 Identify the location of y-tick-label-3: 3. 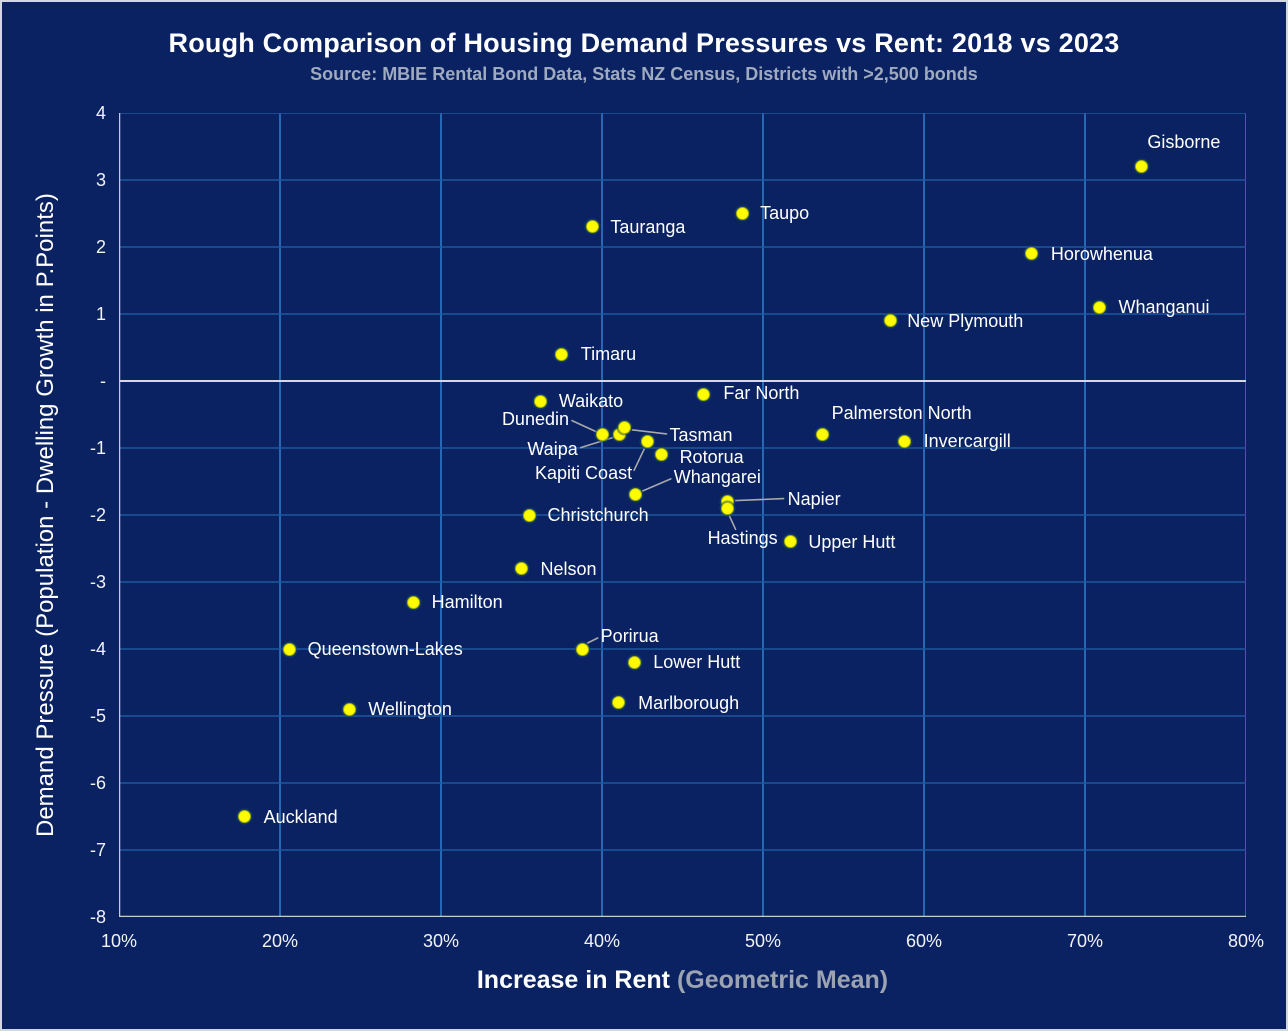
(100, 180).